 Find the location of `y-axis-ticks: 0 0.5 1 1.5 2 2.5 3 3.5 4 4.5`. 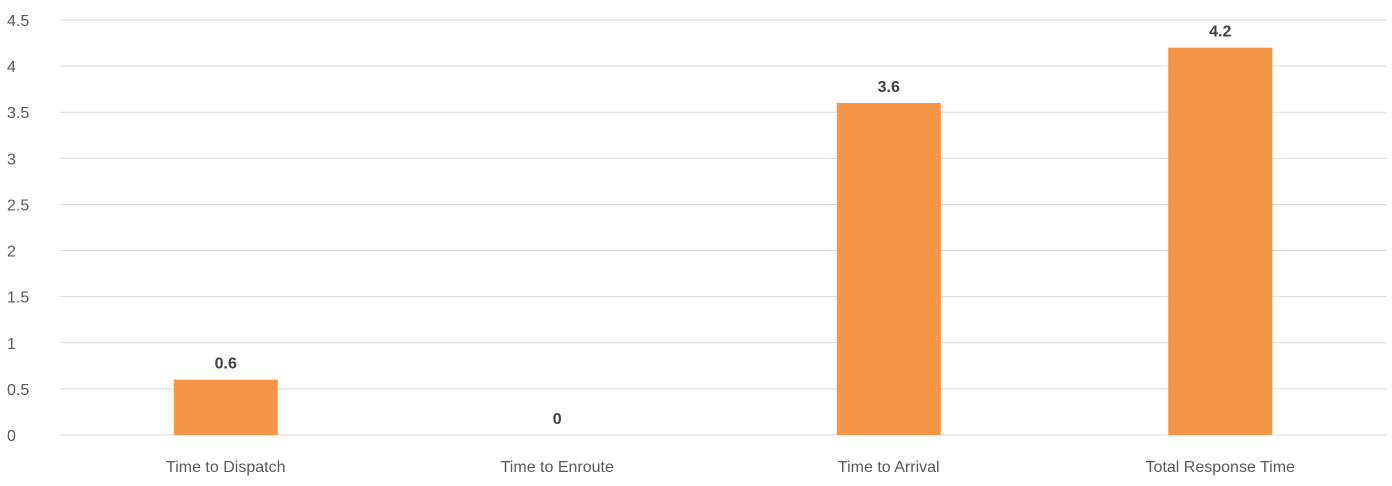

y-axis-ticks: 0 0.5 1 1.5 2 2.5 3 3.5 4 4.5 is located at coordinates (18, 229).